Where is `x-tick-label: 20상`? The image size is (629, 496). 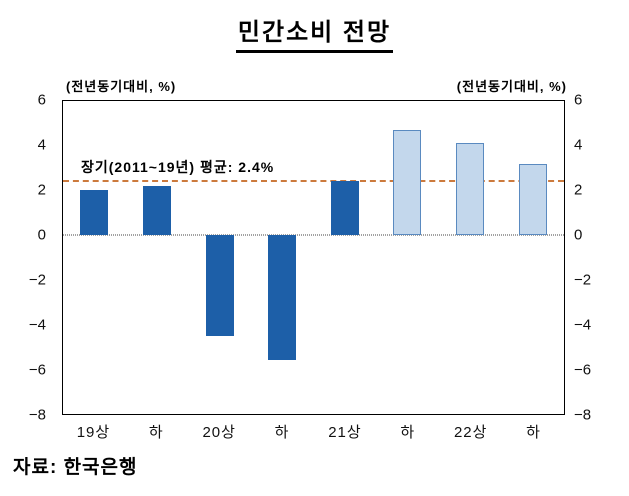 x-tick-label: 20상 is located at coordinates (219, 432).